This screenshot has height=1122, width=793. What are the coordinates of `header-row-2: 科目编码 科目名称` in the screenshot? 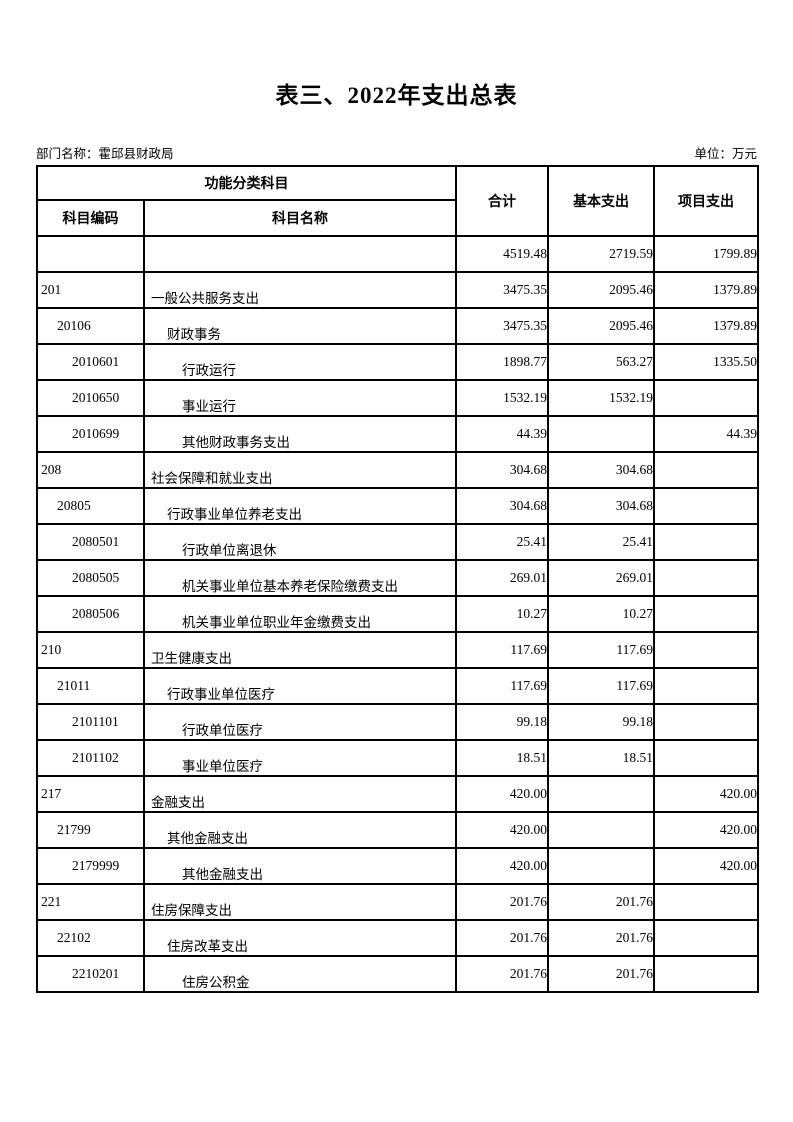 It's located at (397, 218).